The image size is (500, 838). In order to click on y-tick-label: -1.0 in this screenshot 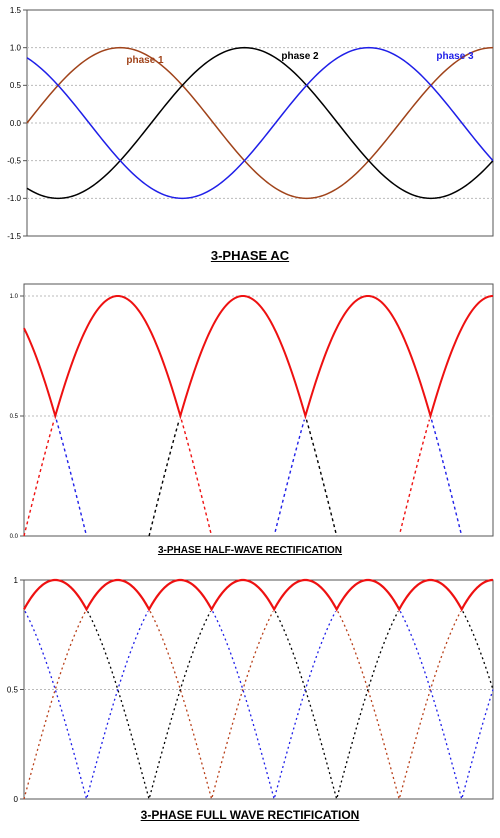, I will do `click(14, 198)`.